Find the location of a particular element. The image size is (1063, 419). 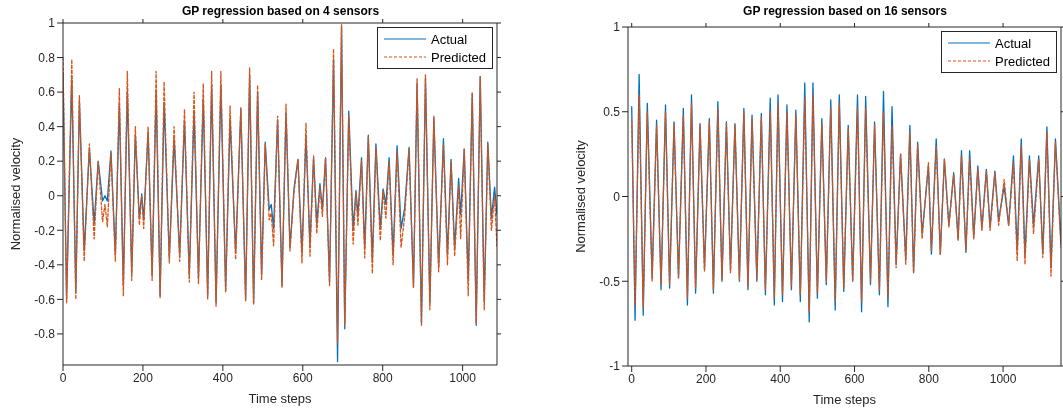

y-tick-label: -1 is located at coordinates (615, 366).